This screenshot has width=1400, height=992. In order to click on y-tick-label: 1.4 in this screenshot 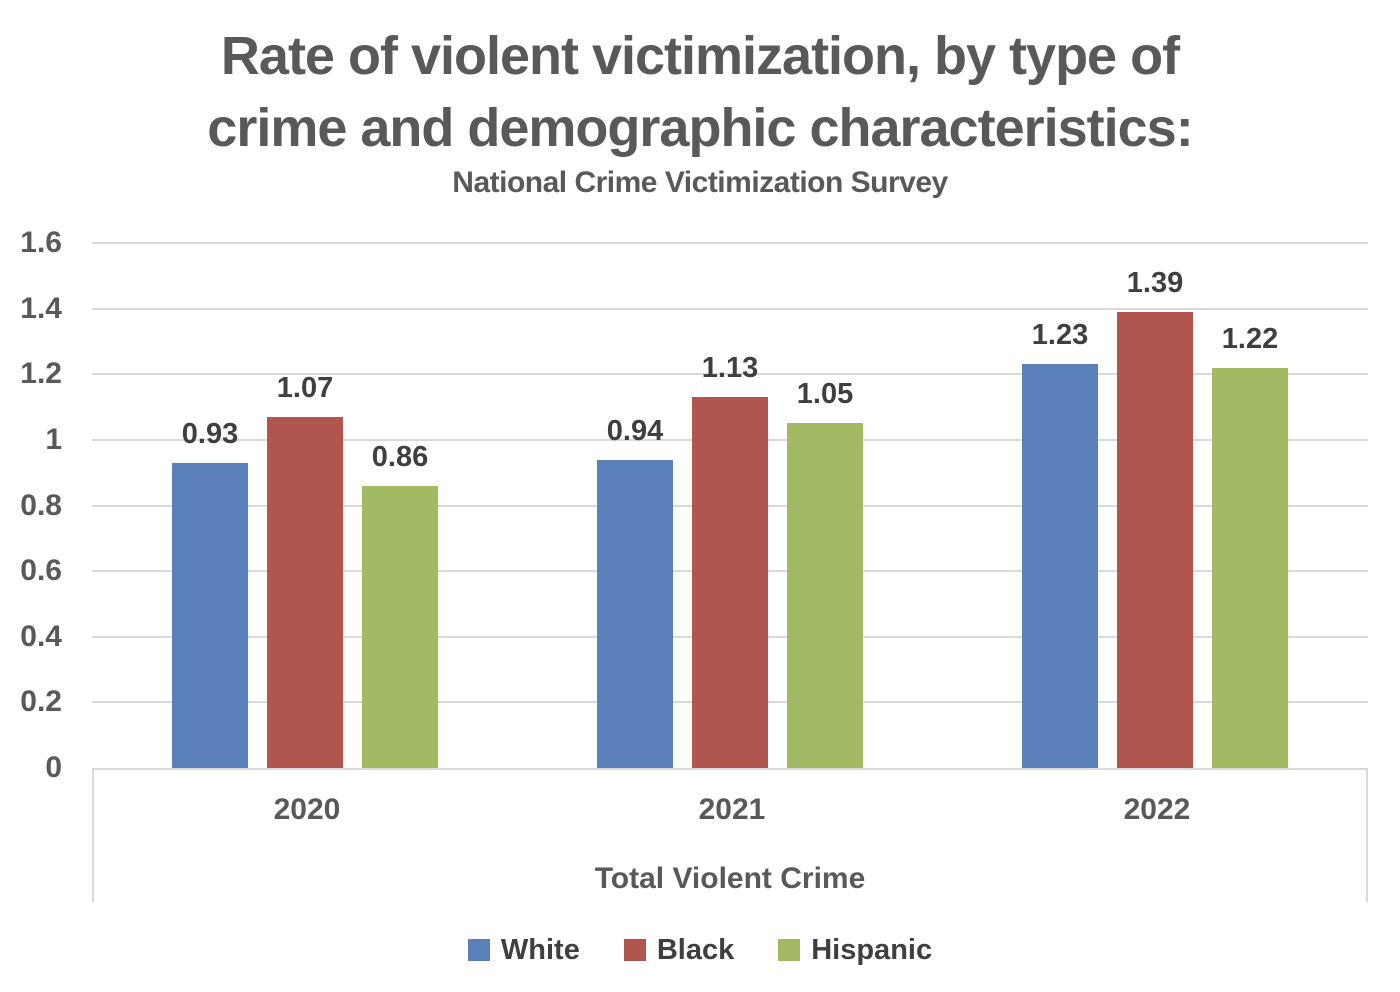, I will do `click(41, 308)`.